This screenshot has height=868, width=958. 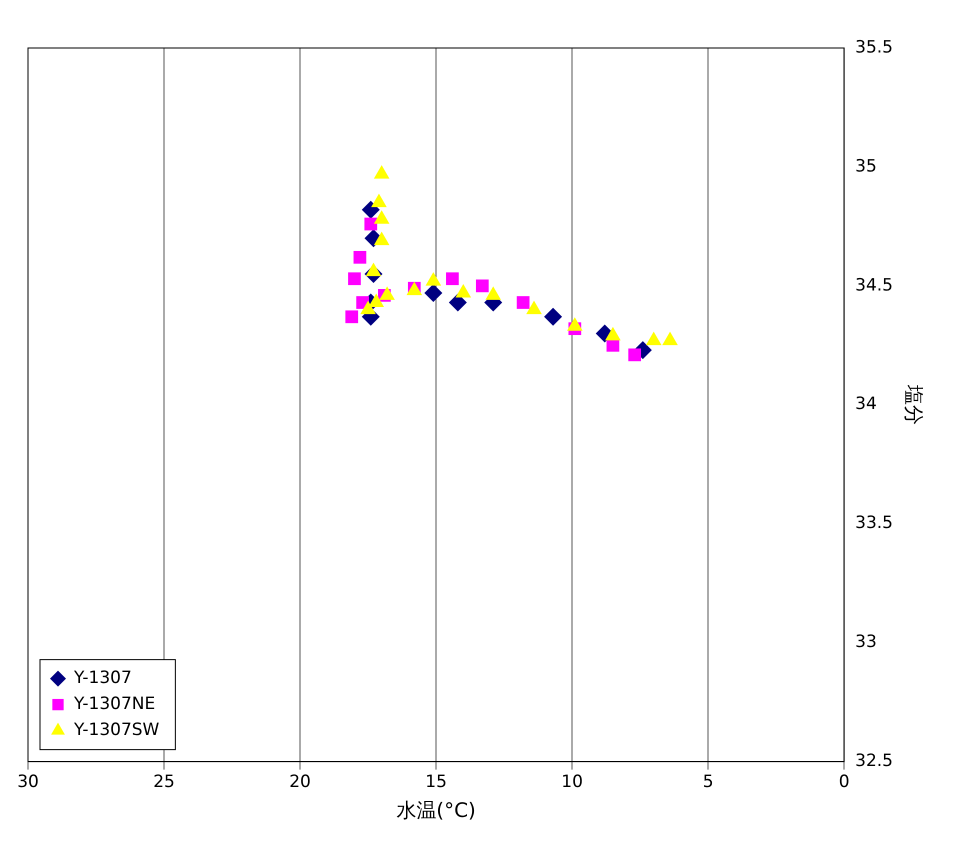 I want to click on y-axis-title: 塩分, so click(x=914, y=404).